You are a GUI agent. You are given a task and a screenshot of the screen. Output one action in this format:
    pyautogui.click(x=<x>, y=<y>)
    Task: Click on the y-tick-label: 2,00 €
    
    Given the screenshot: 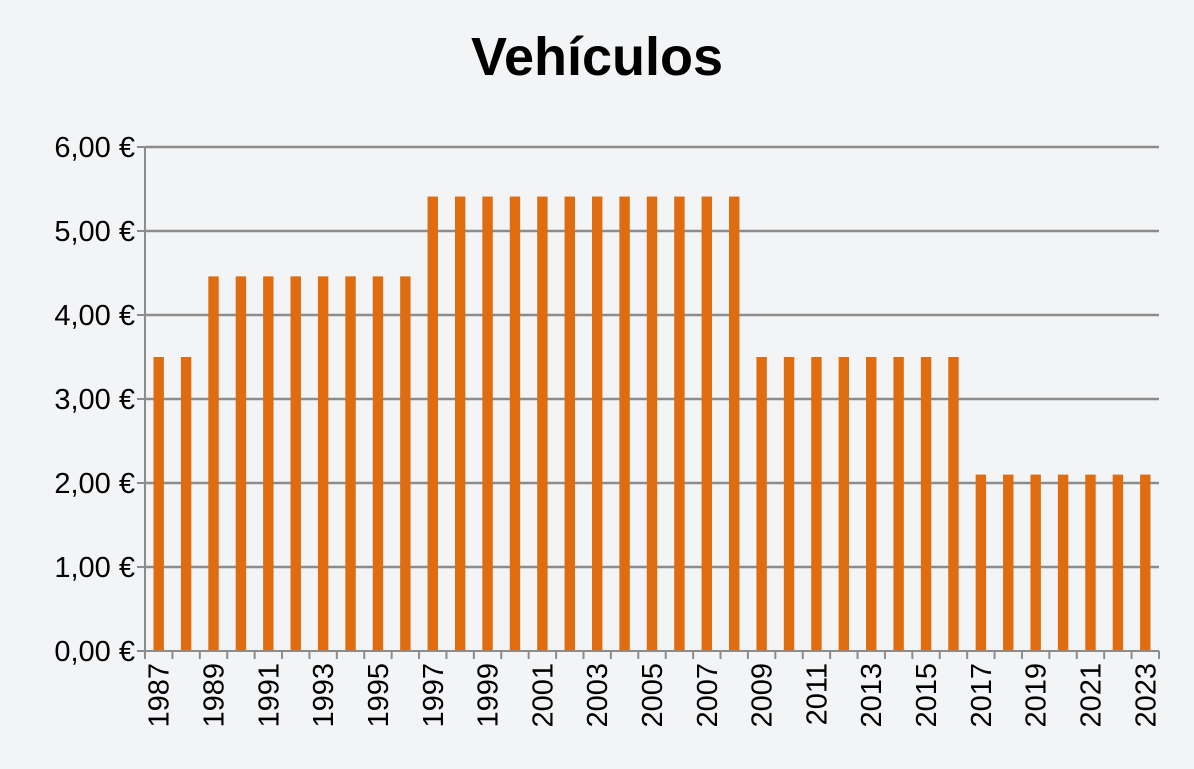 What is the action you would take?
    pyautogui.click(x=94, y=484)
    